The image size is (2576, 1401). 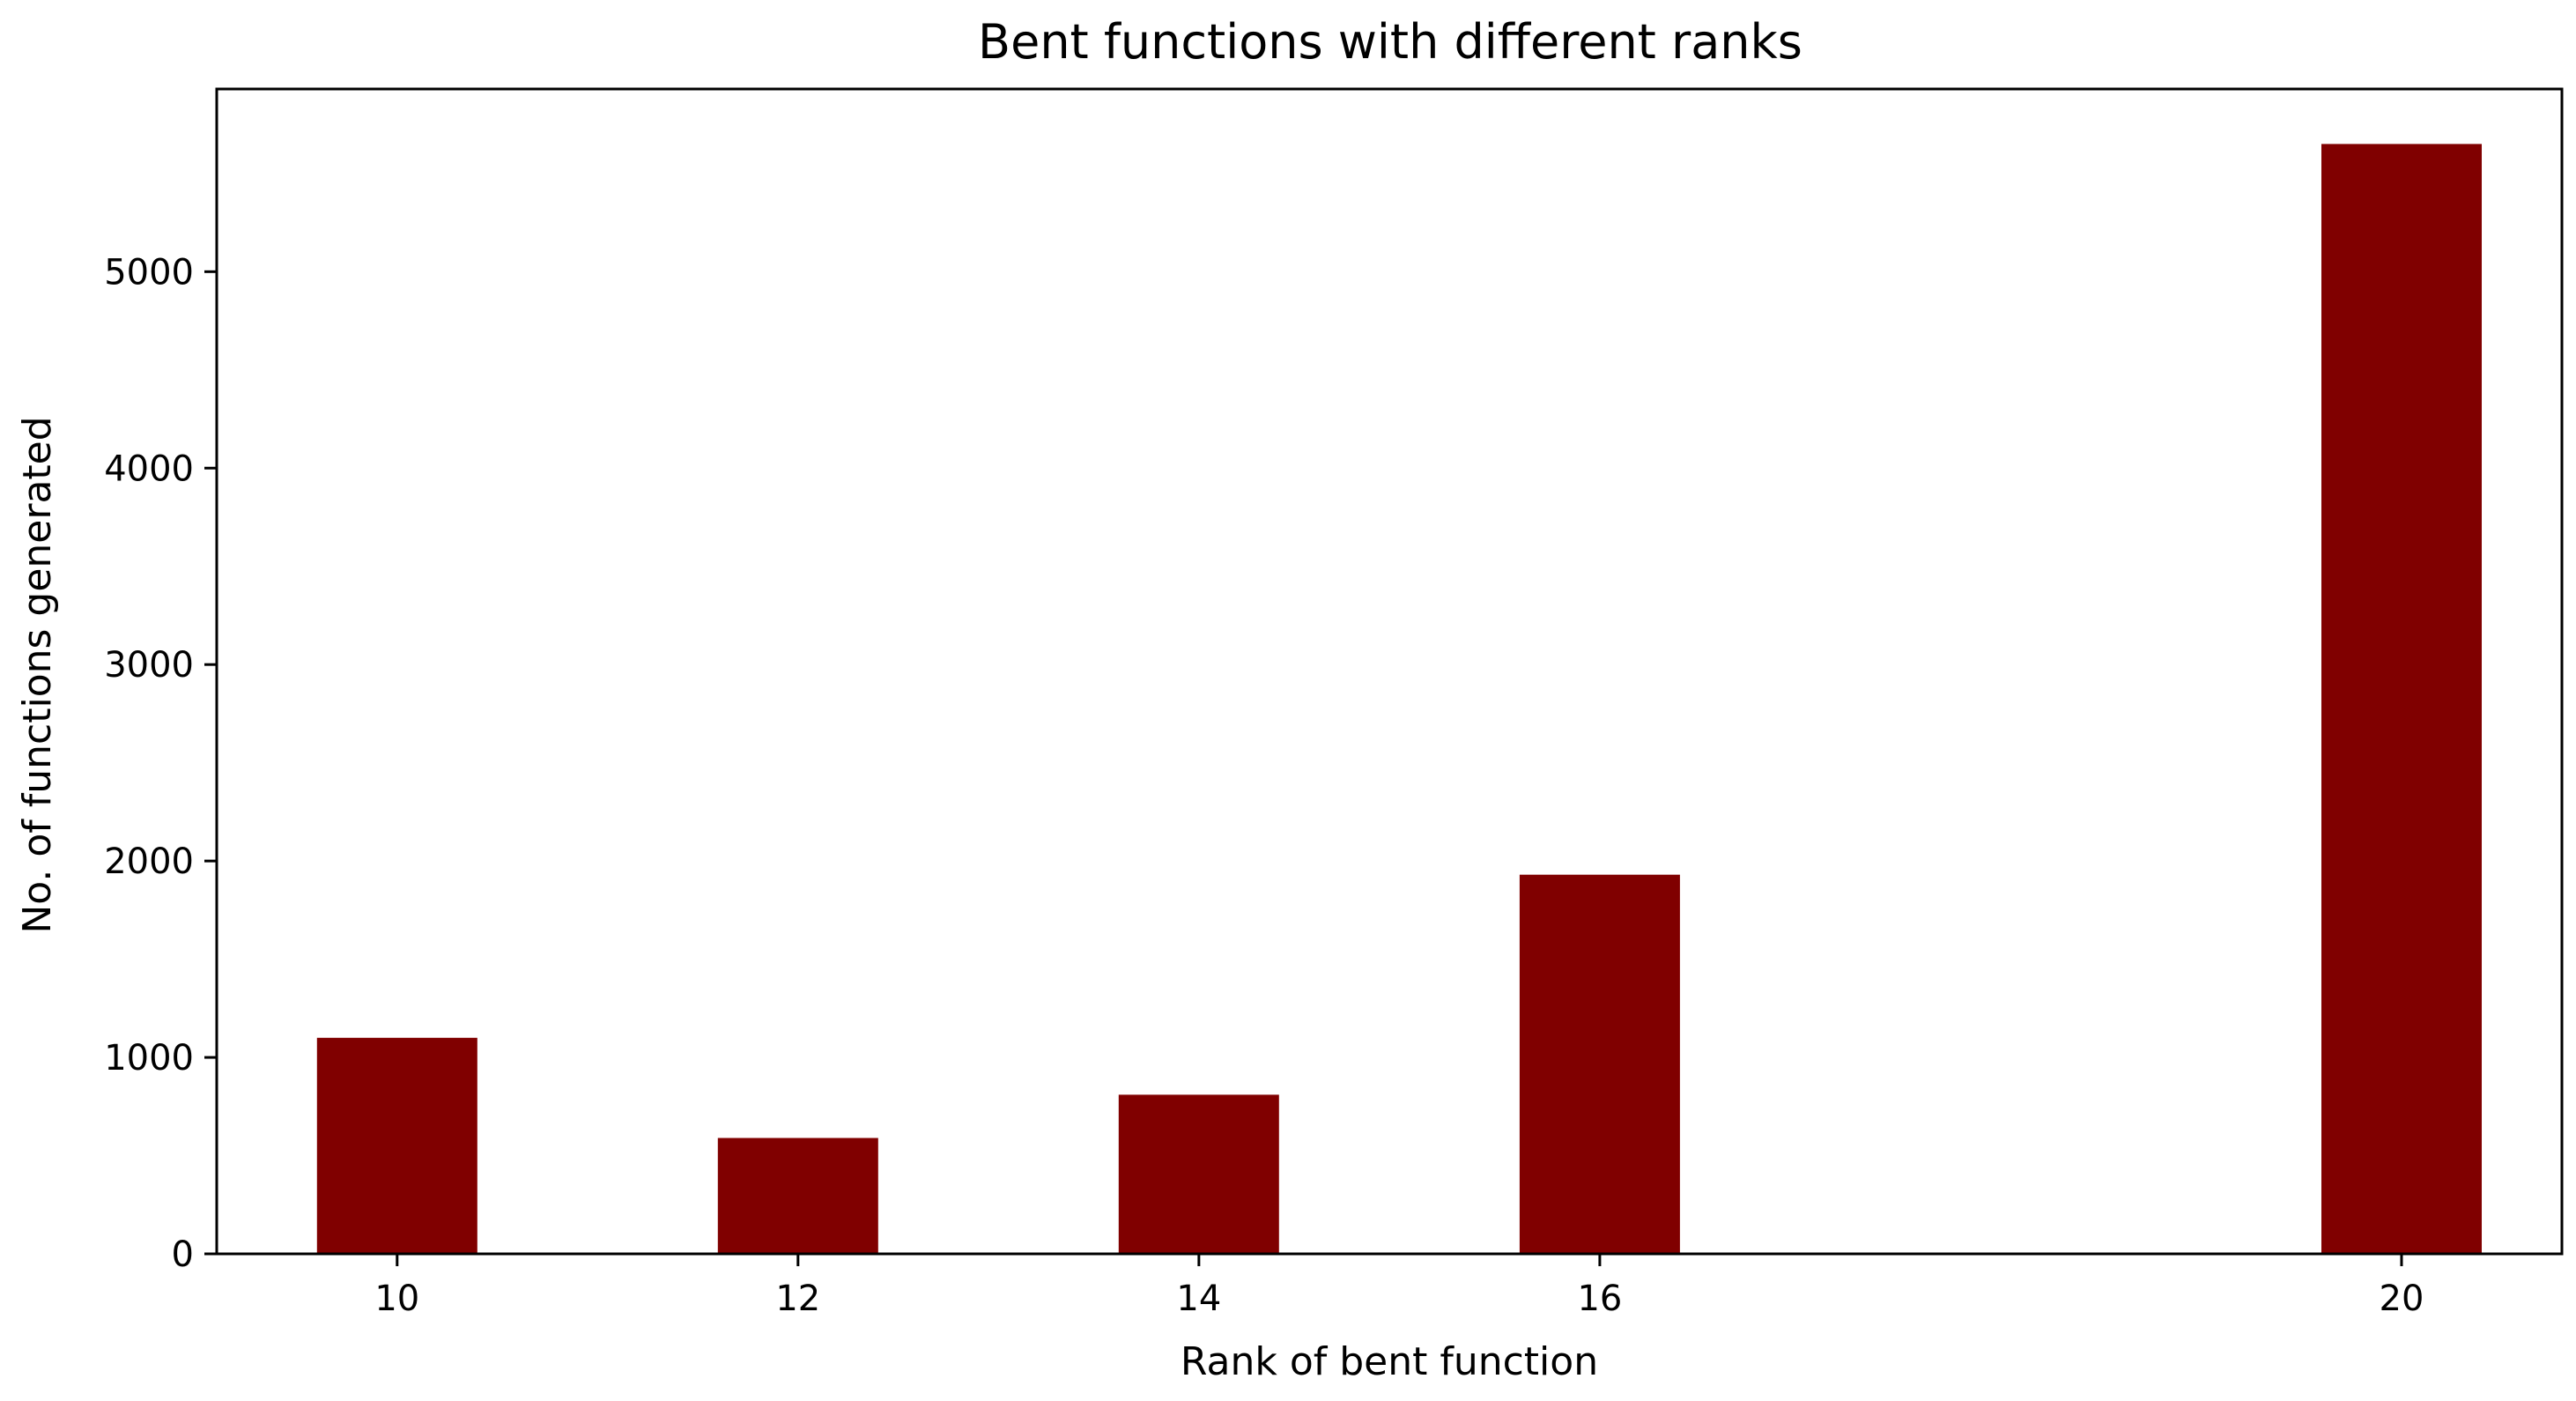 What do you see at coordinates (798, 1299) in the screenshot?
I see `x-tick-label: 12` at bounding box center [798, 1299].